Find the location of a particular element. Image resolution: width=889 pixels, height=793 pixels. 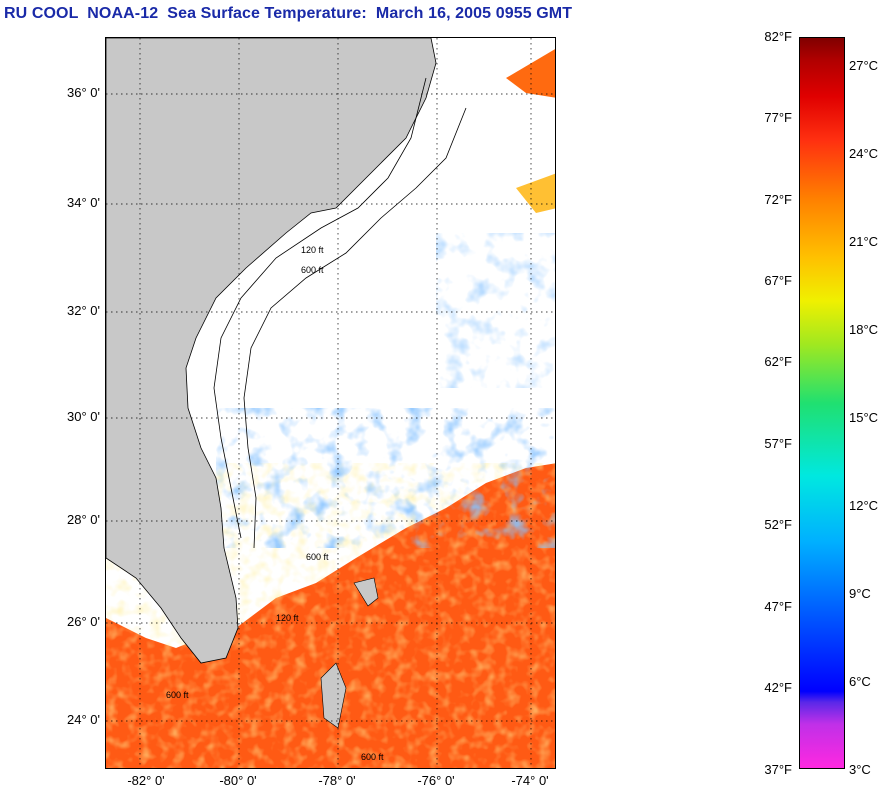

fahrenheit-label: 62°F is located at coordinates (778, 361).